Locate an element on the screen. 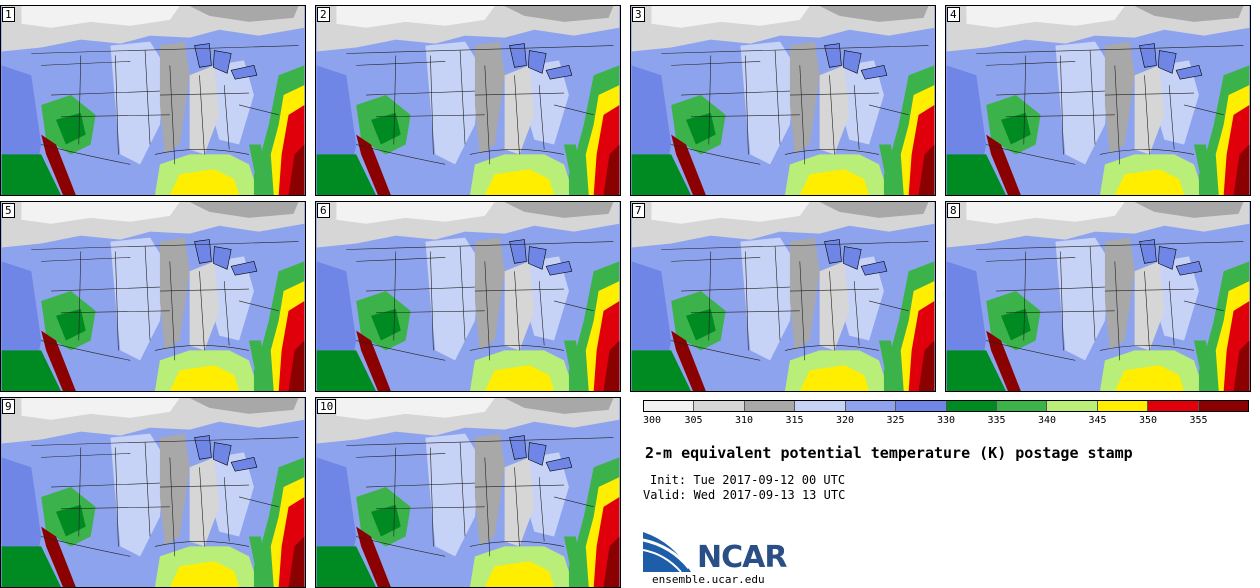 The width and height of the screenshot is (1260, 588). color-scale-bar is located at coordinates (946, 406).